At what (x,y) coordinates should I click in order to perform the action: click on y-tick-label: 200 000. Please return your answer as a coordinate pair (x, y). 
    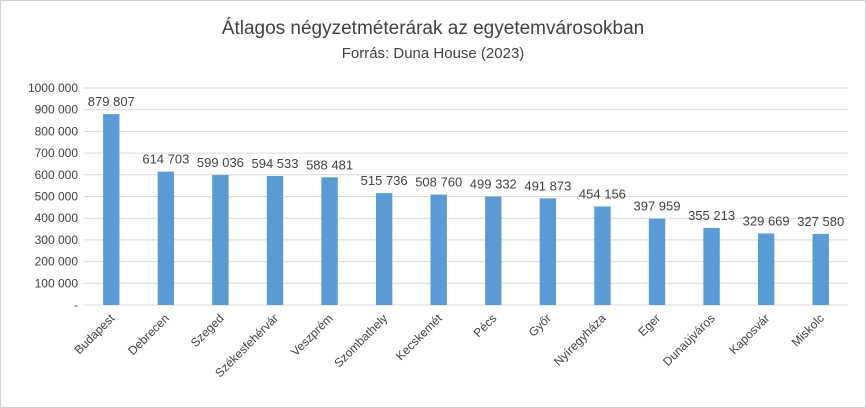
    Looking at the image, I should click on (57, 262).